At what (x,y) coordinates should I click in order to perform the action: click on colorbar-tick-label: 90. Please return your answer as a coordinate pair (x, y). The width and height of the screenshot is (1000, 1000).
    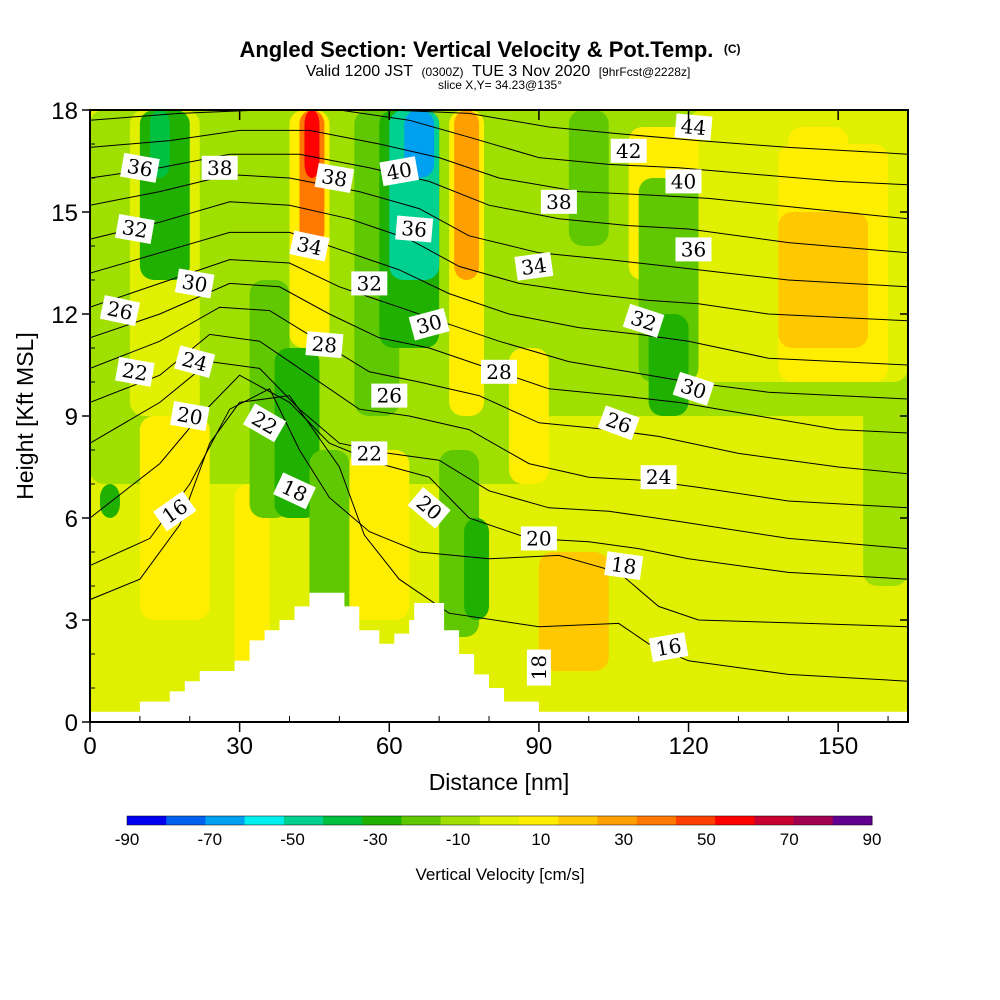
    Looking at the image, I should click on (872, 839).